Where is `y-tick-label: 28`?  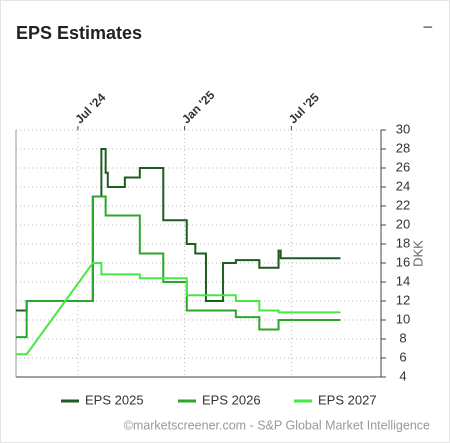
y-tick-label: 28 is located at coordinates (403, 147).